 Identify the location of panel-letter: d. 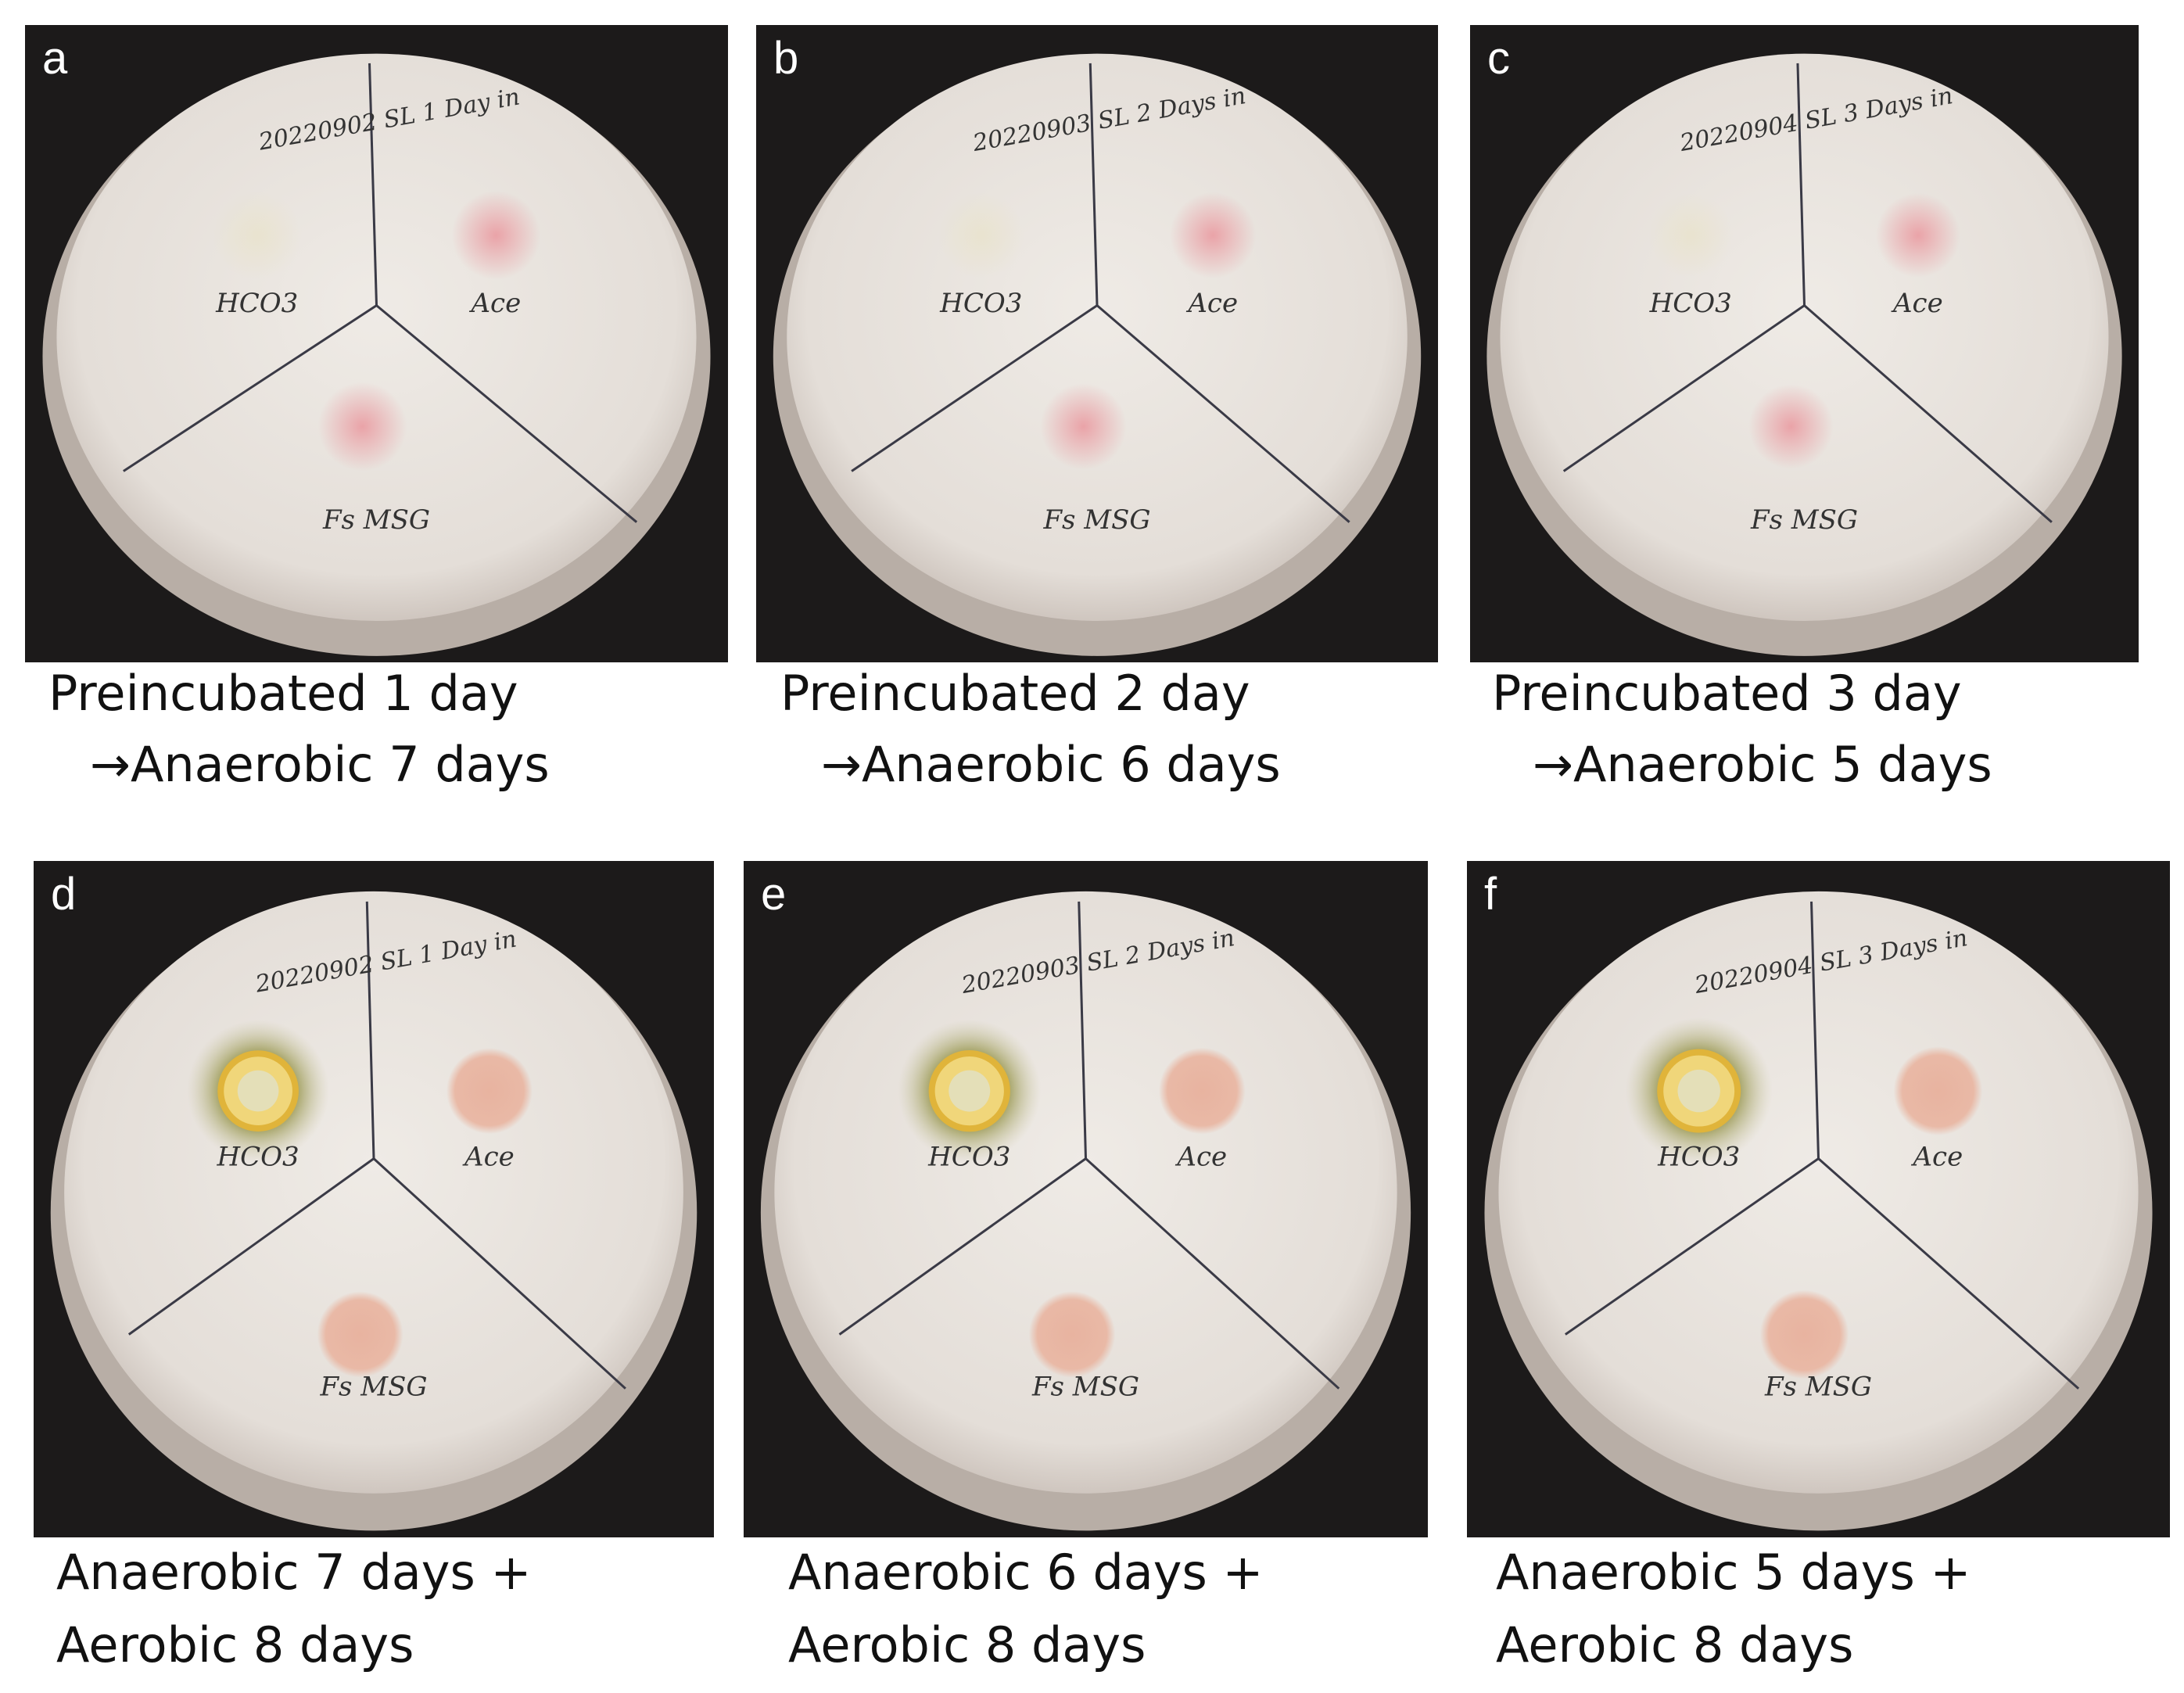
(63, 895).